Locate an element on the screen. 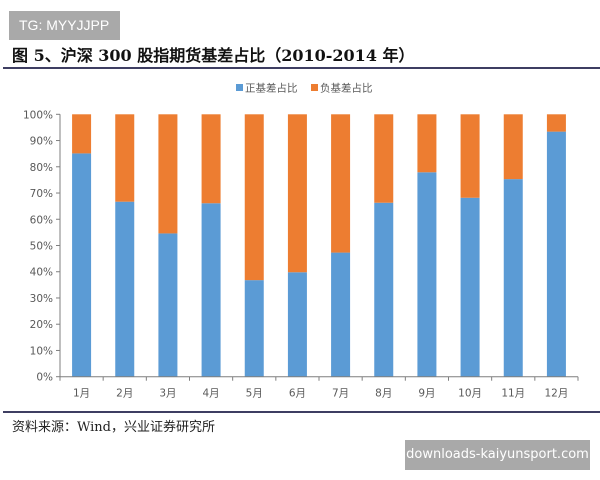  x-tick-label: 12月 is located at coordinates (556, 394).